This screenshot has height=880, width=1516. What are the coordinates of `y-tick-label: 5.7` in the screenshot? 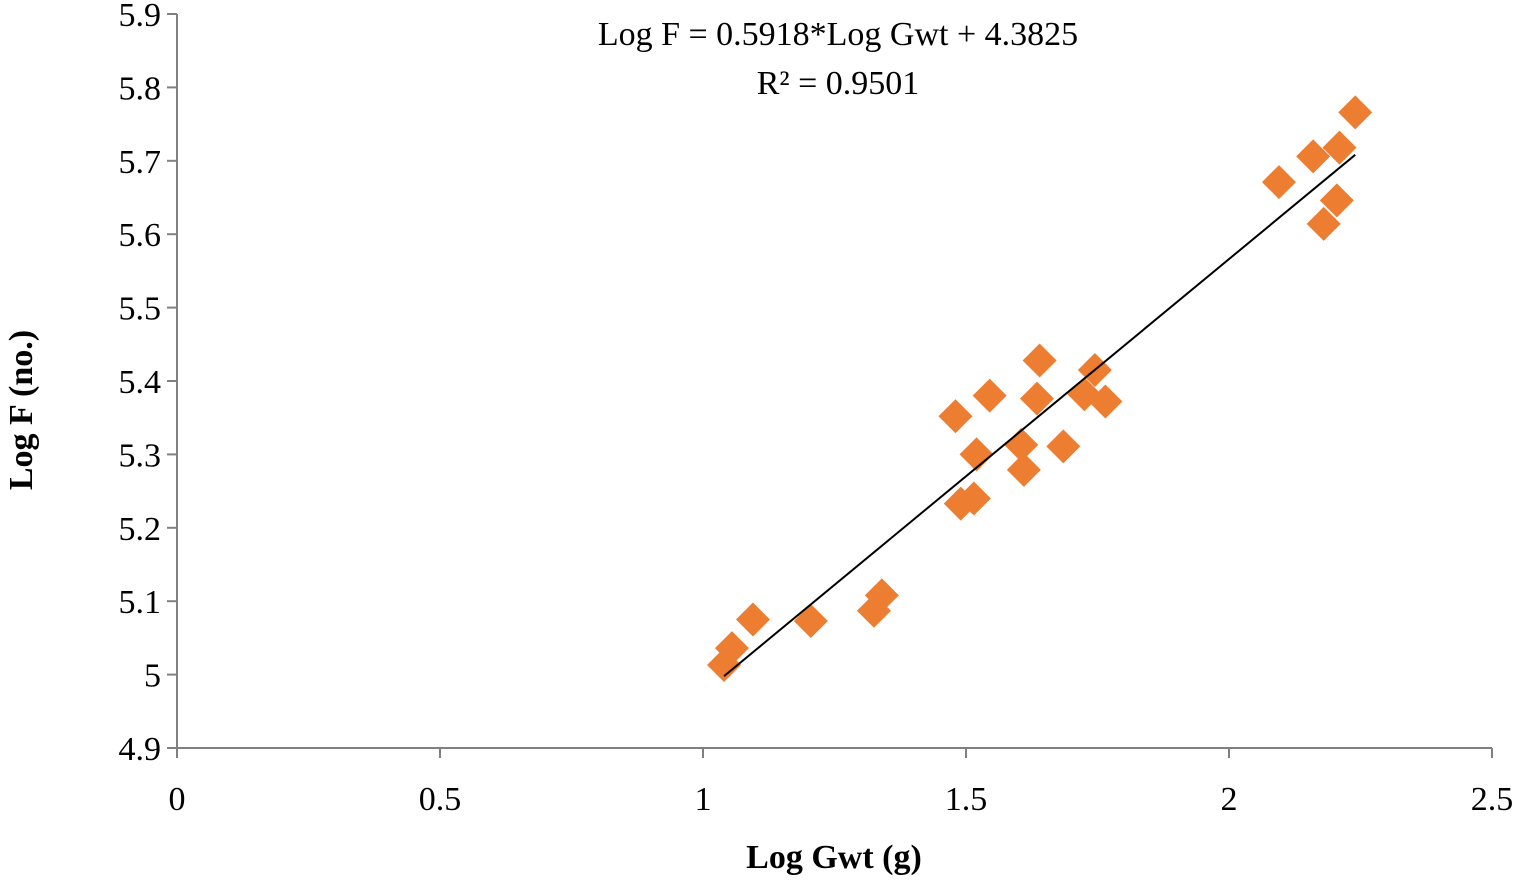 It's located at (140, 162).